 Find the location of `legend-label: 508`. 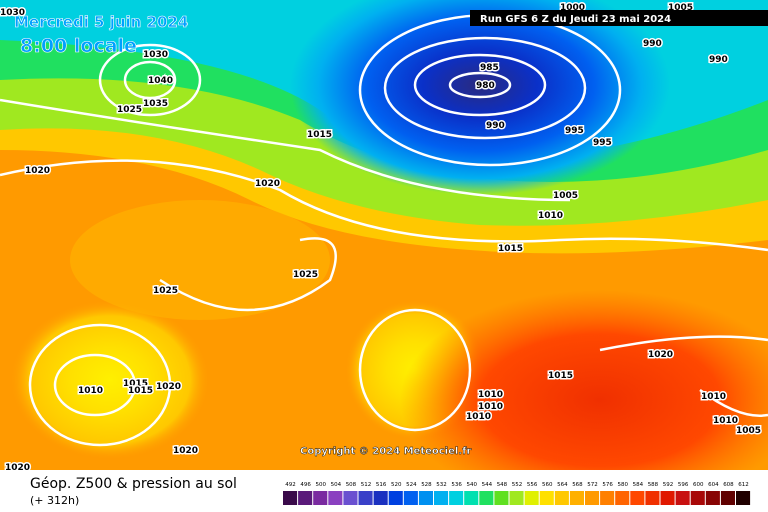

legend-label: 508 is located at coordinates (351, 485).